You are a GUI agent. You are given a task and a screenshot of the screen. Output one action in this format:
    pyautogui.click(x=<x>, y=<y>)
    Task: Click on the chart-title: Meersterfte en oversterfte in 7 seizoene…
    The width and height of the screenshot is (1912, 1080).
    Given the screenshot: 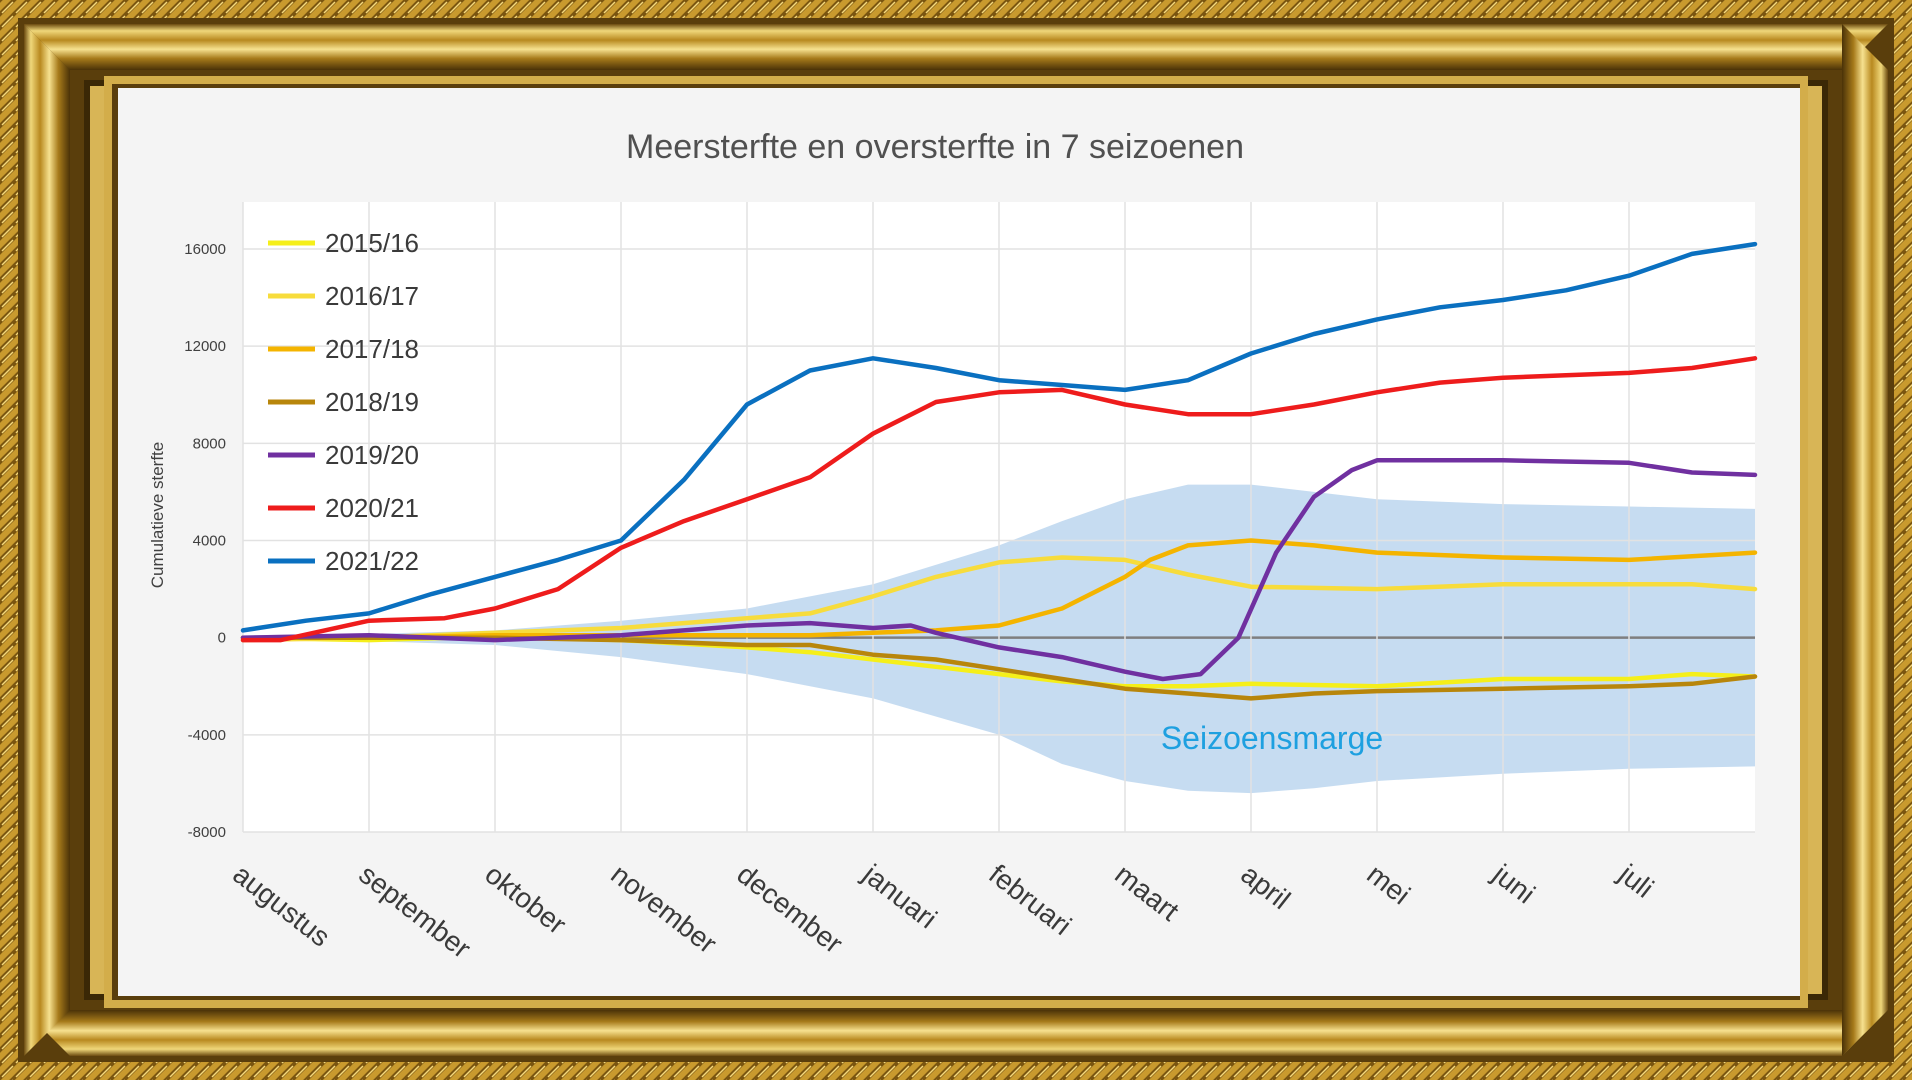 What is the action you would take?
    pyautogui.click(x=935, y=147)
    